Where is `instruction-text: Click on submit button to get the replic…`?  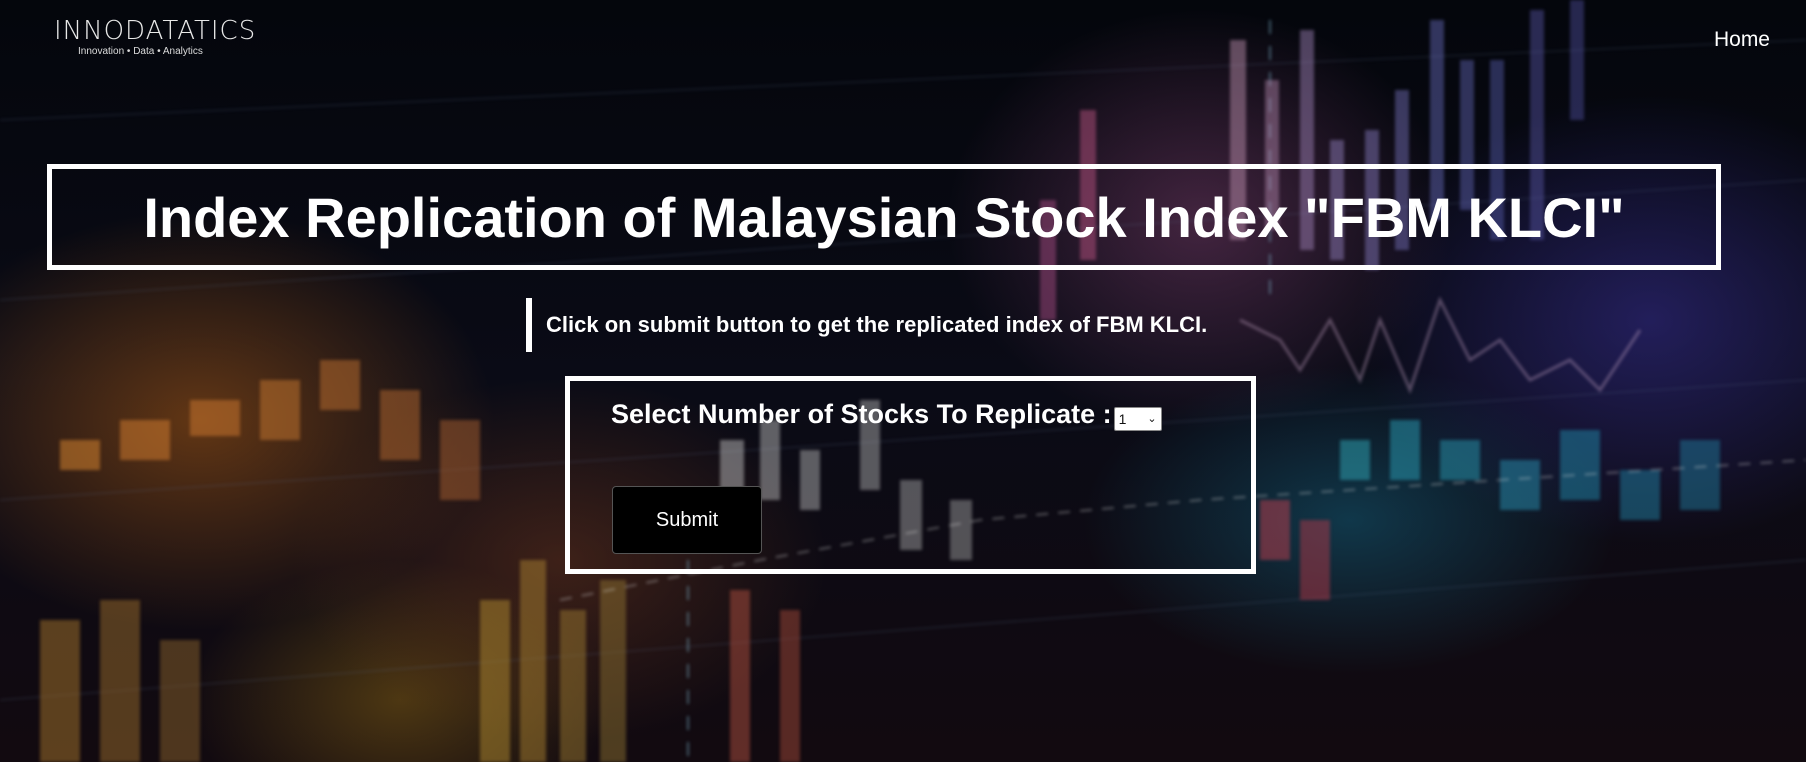 instruction-text: Click on submit button to get the replic… is located at coordinates (866, 325).